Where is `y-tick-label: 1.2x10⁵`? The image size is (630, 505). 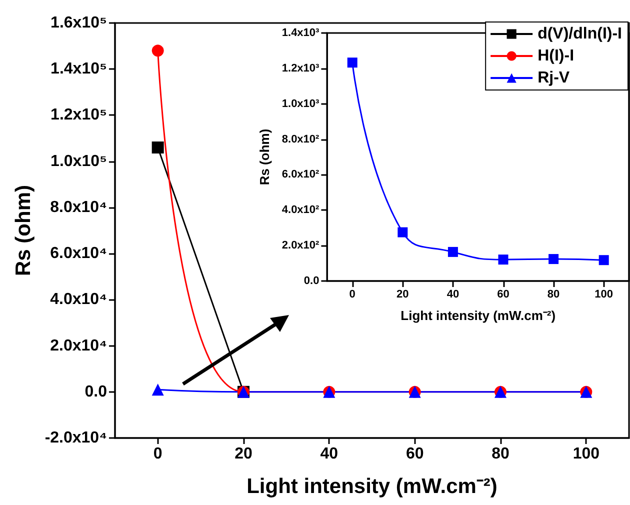 y-tick-label: 1.2x10⁵ is located at coordinates (78, 115).